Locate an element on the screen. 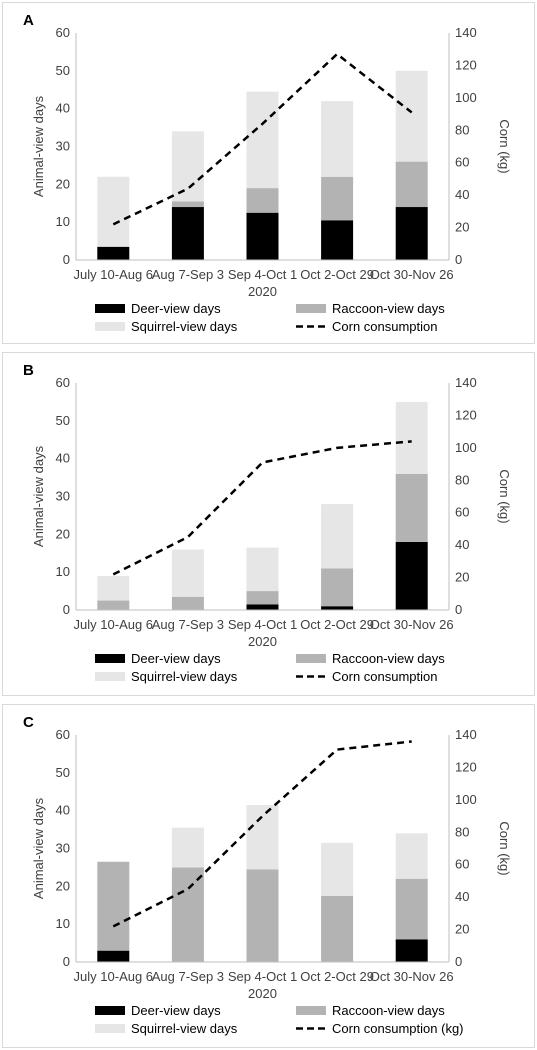 The width and height of the screenshot is (537, 1050). y2-tick-label: 20 is located at coordinates (462, 577).